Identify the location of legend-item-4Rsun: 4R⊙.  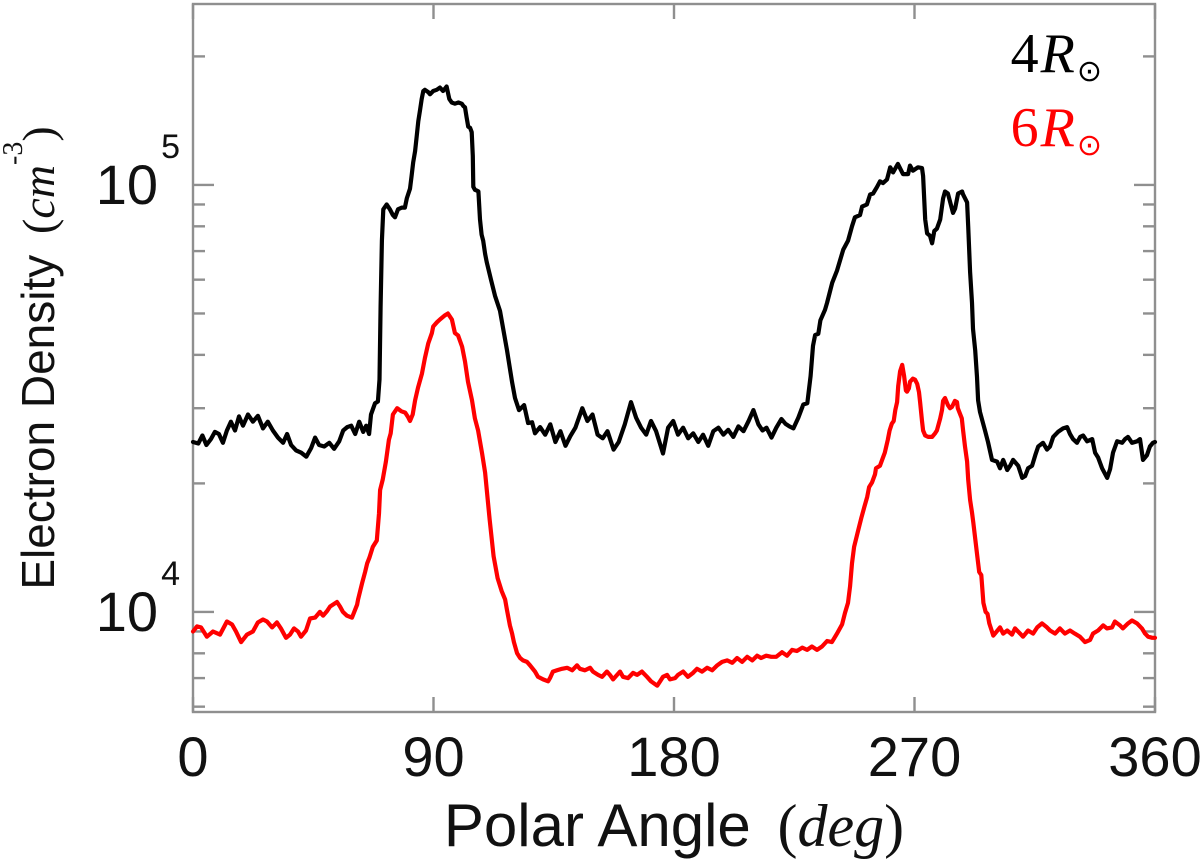
(1056, 63).